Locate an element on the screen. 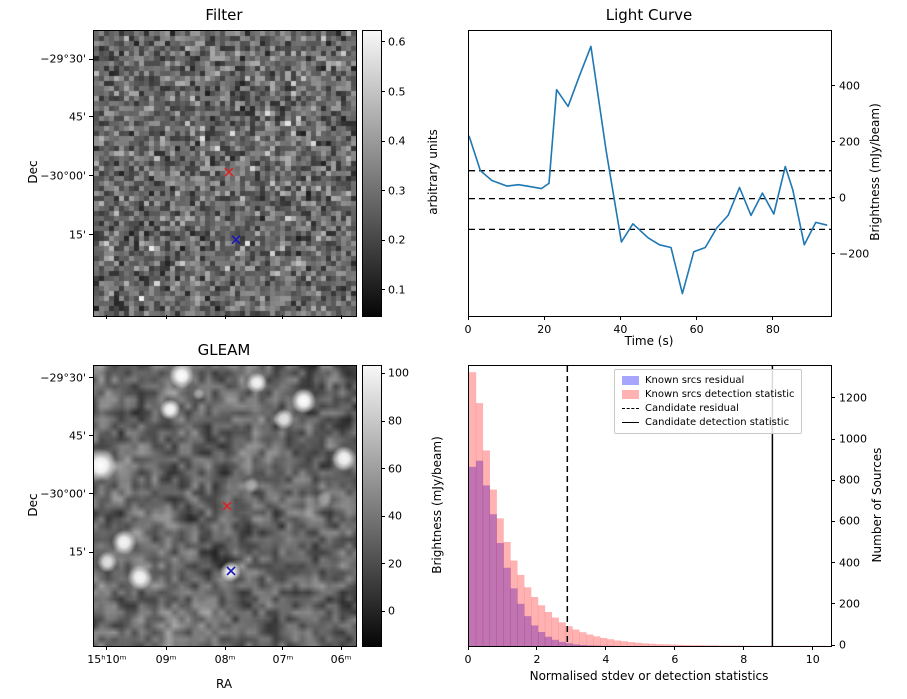  light-curve-title: Light Curve is located at coordinates (649, 15).